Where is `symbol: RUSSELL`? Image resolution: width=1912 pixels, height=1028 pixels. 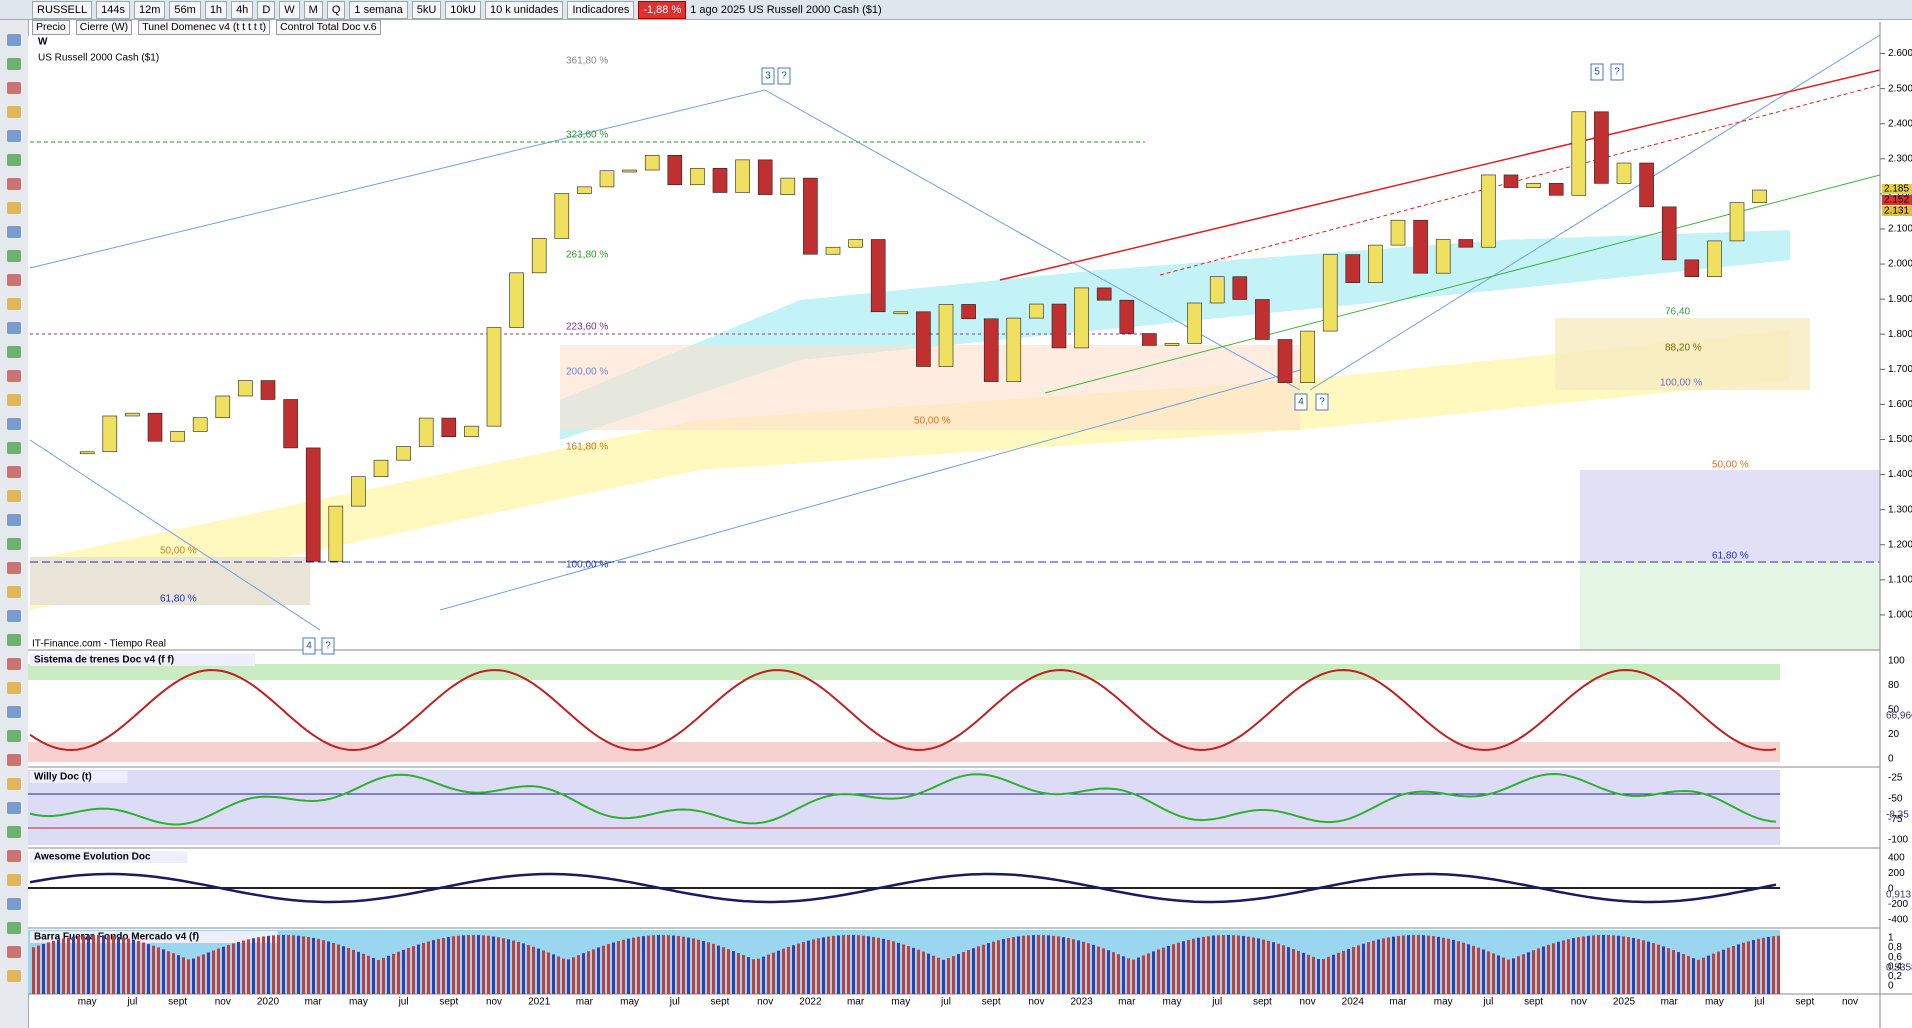
symbol: RUSSELL is located at coordinates (62, 9).